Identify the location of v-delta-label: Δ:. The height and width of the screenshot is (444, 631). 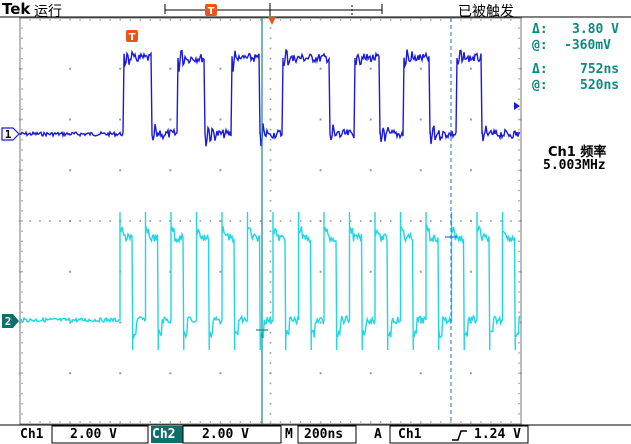
(540, 29).